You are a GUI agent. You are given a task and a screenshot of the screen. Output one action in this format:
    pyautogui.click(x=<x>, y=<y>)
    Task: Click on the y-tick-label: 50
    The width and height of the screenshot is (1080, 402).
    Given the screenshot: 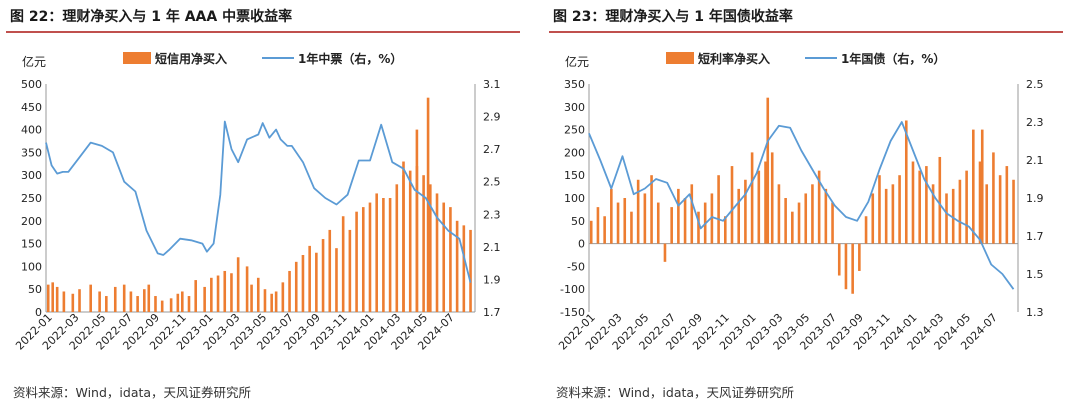 What is the action you would take?
    pyautogui.click(x=35, y=289)
    